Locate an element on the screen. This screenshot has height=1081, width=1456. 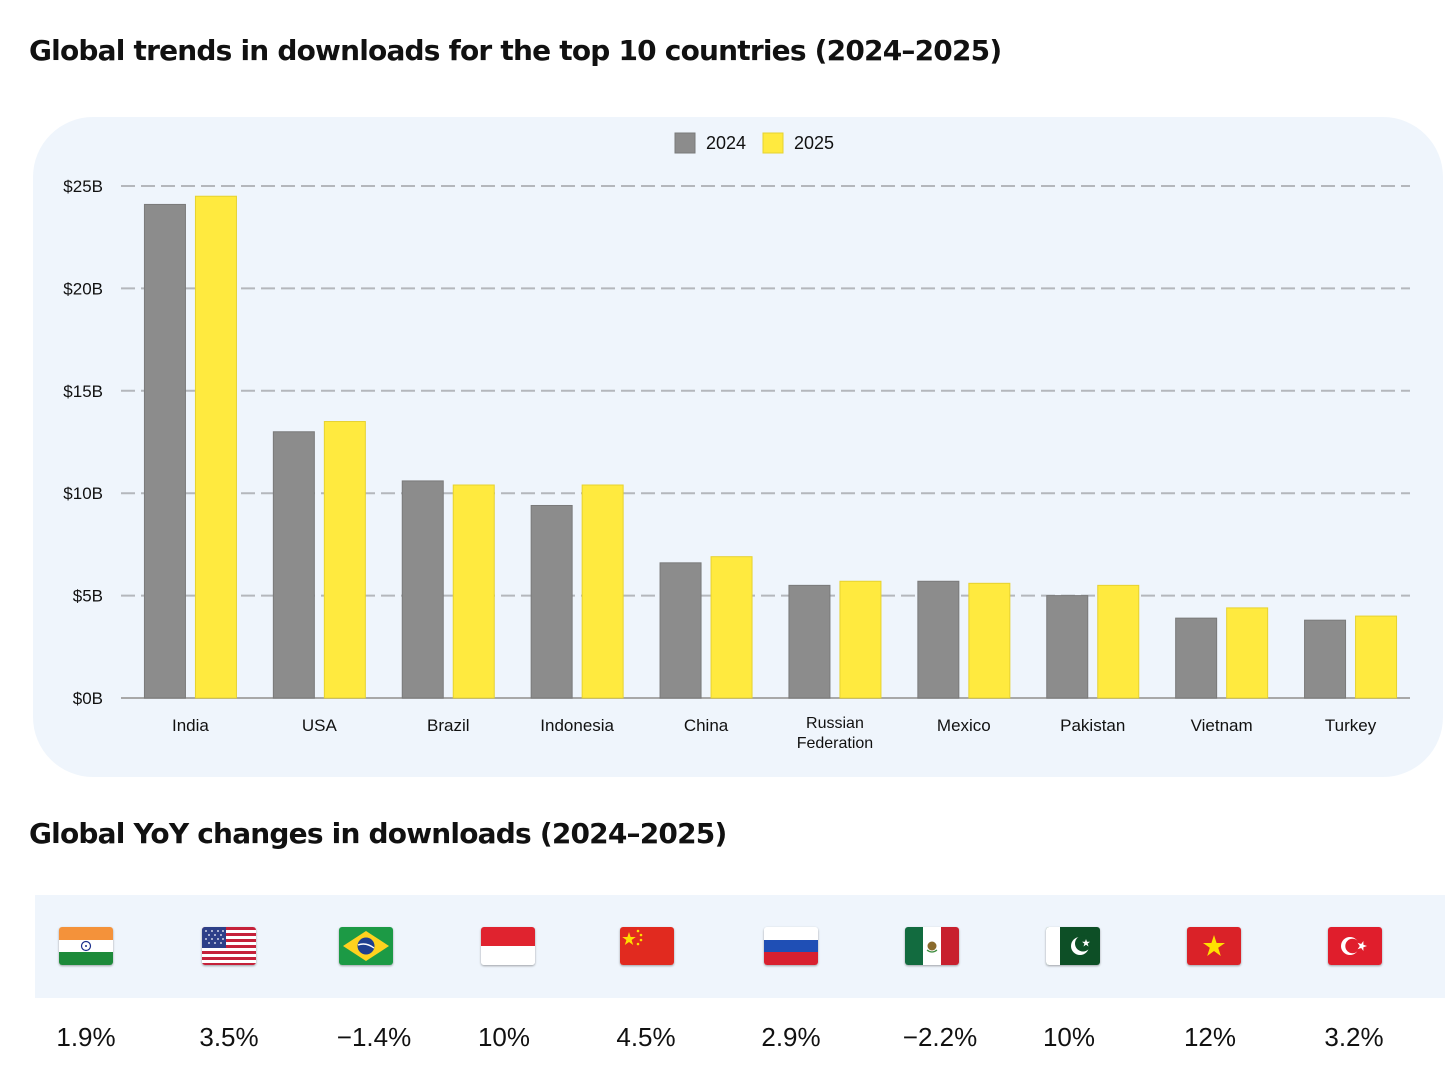
x-tick-label: China is located at coordinates (706, 725).